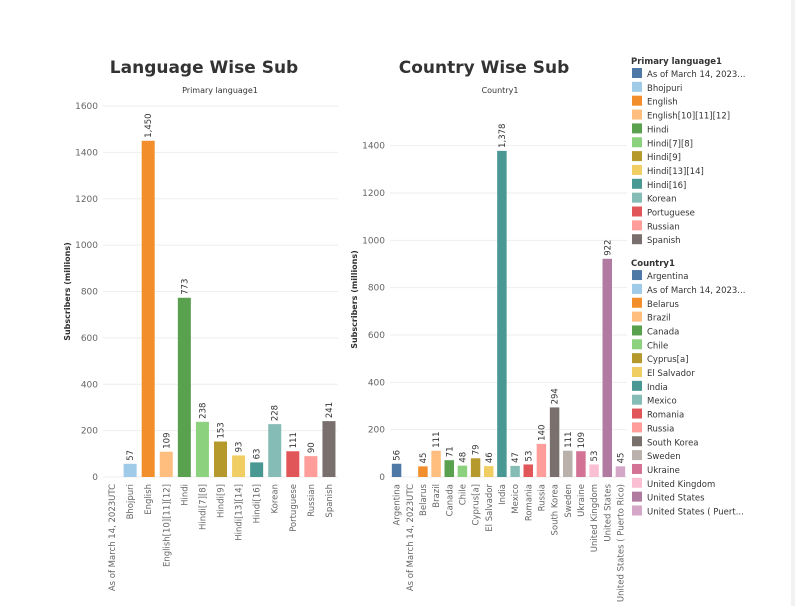  Describe the element at coordinates (663, 212) in the screenshot. I see `legend-item: Portuguese` at that location.